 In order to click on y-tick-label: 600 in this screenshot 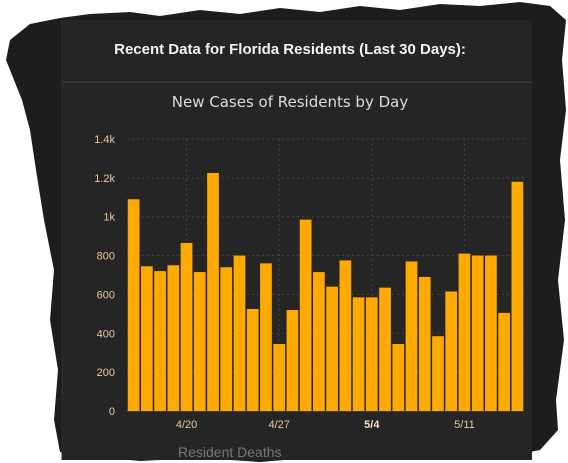, I will do `click(106, 295)`.